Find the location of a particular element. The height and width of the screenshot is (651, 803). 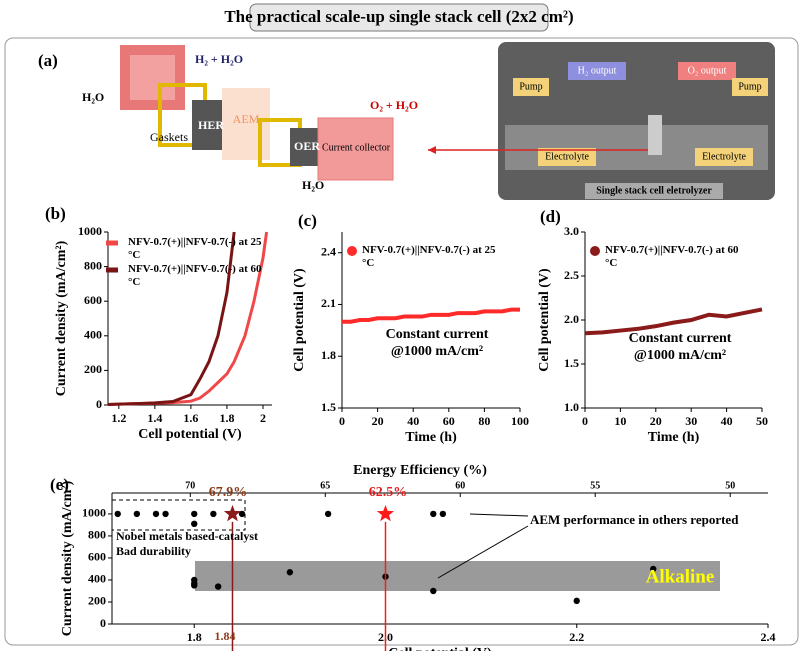

title-box is located at coordinates (399, 17).